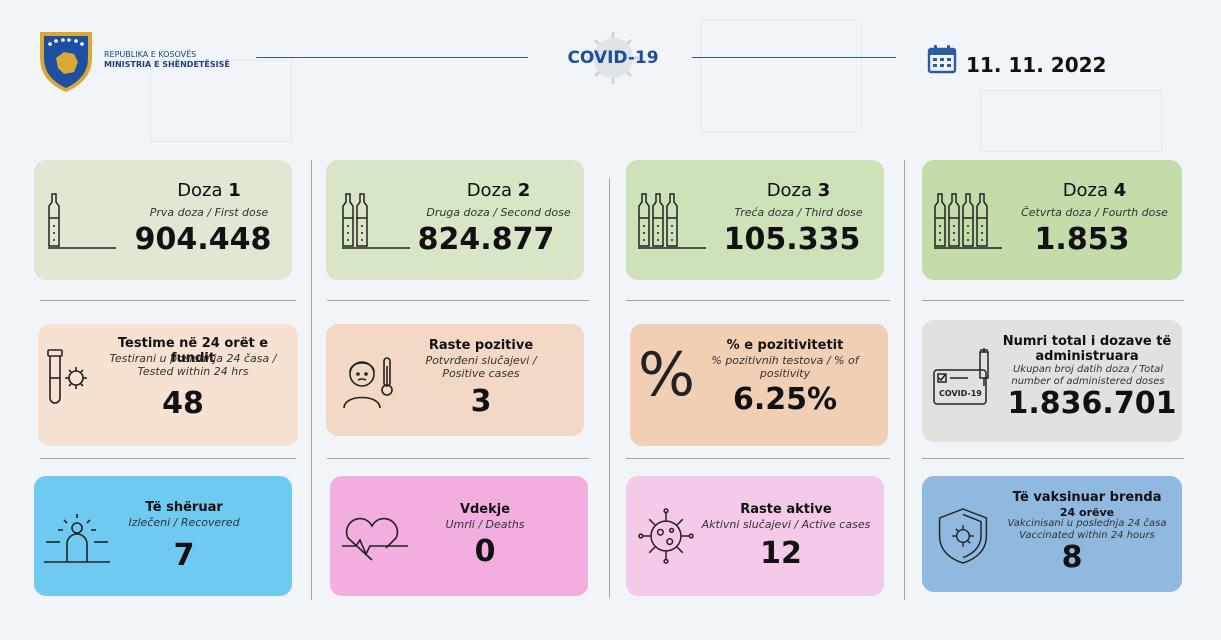 This screenshot has height=640, width=1221. I want to click on ministry-line1: REPUBLIKA E KOSOVËS, so click(150, 54).